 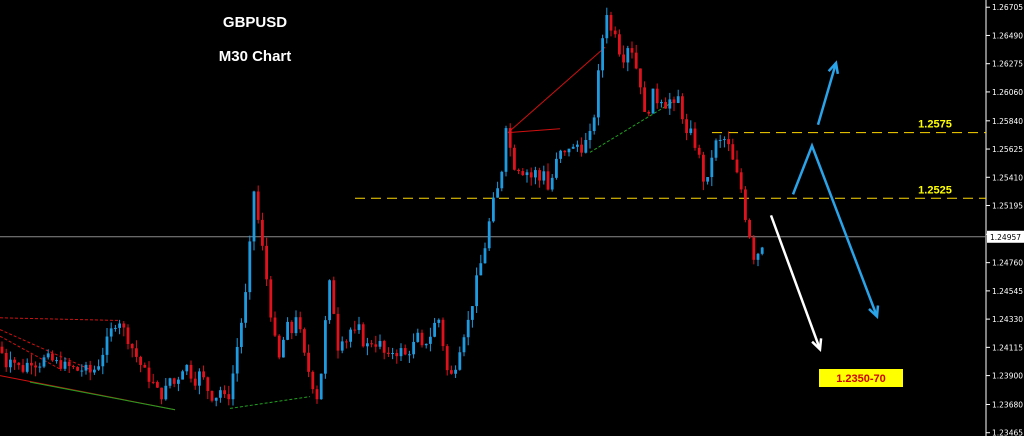 What do you see at coordinates (1007, 404) in the screenshot?
I see `y-tick-label: 1.23680` at bounding box center [1007, 404].